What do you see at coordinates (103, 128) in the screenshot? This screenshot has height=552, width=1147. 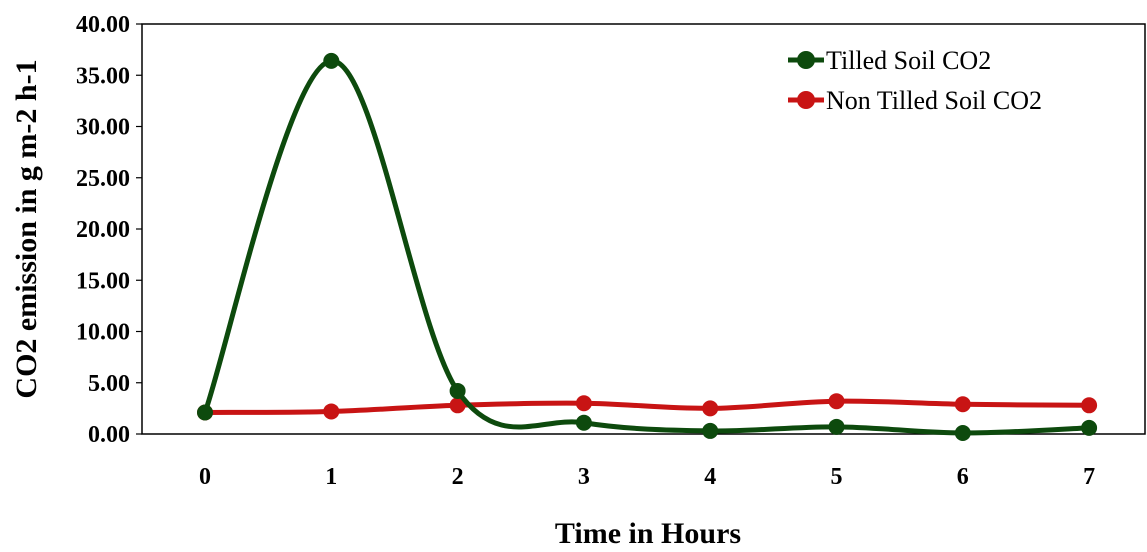 I see `y-tick-label: 30.00` at bounding box center [103, 128].